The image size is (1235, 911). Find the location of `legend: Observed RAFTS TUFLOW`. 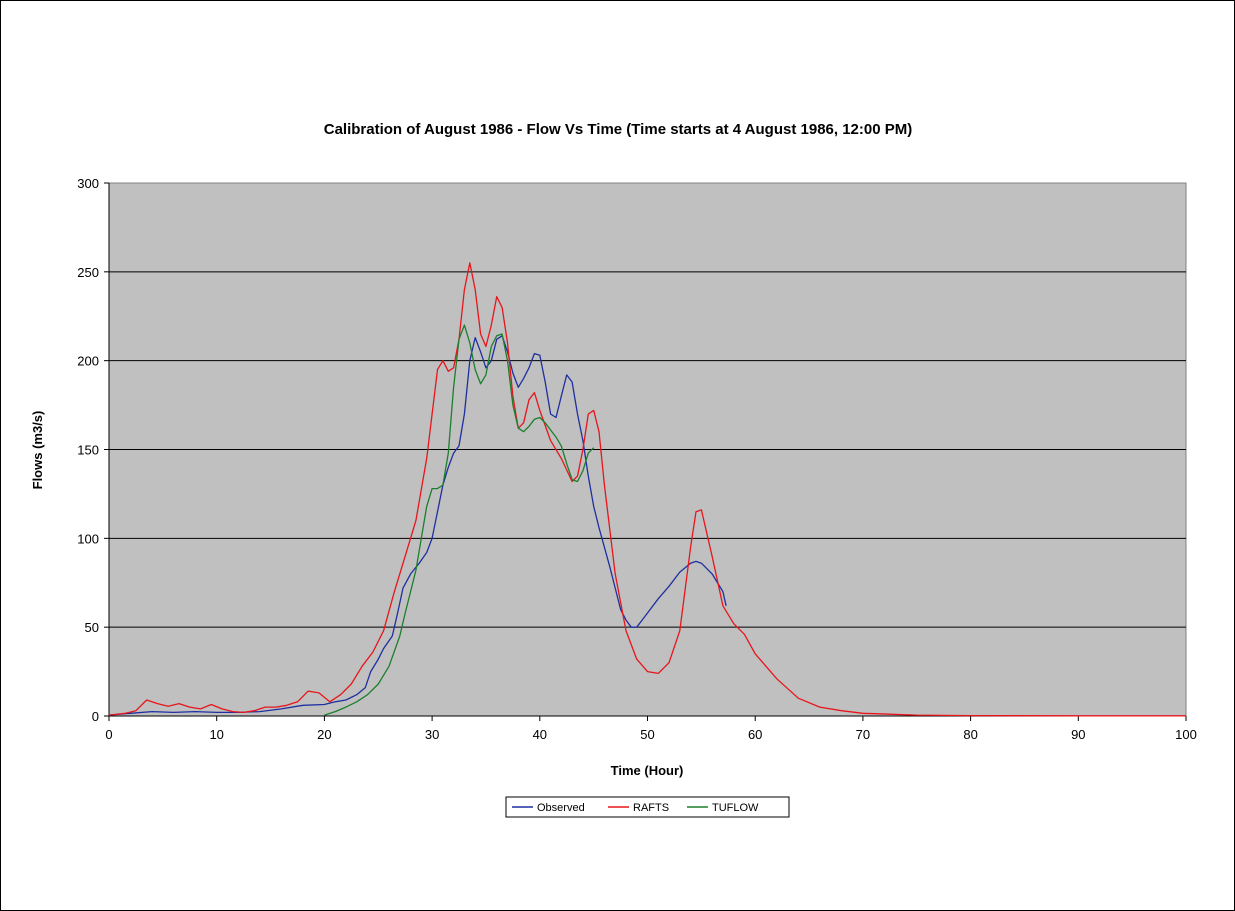

legend: Observed RAFTS TUFLOW is located at coordinates (647, 807).